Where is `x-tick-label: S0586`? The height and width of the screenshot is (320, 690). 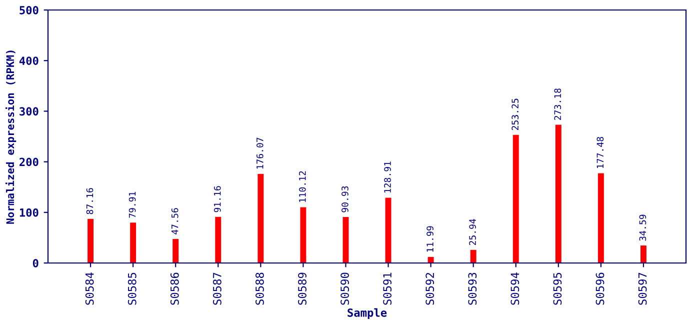
x-tick-label: S0586 is located at coordinates (174, 288).